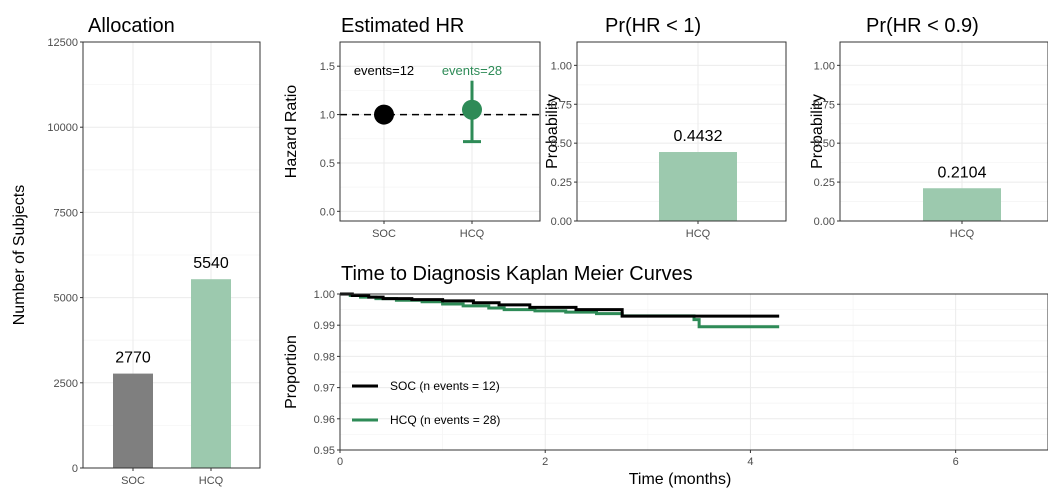  I want to click on panel-title: Pr(HR < 0.9), so click(922, 26).